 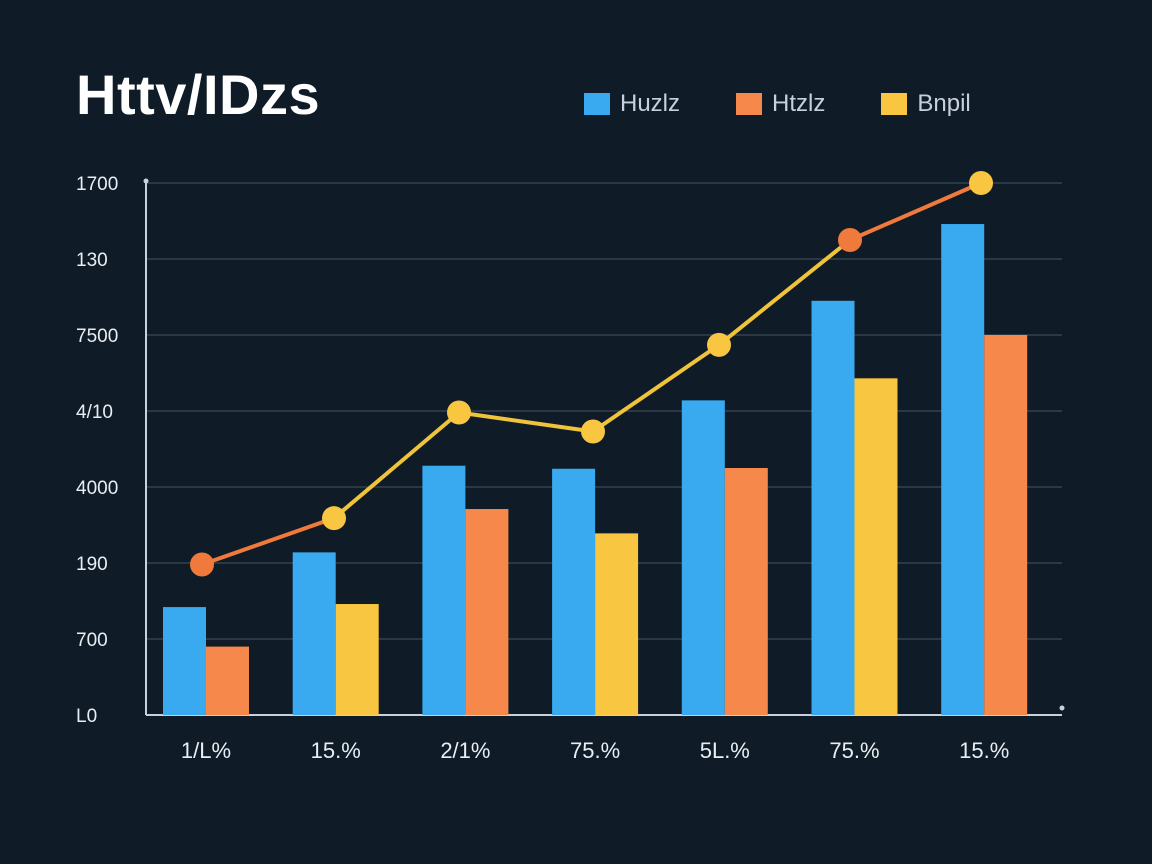 What do you see at coordinates (465, 750) in the screenshot?
I see `x-tick-label: 2/1%` at bounding box center [465, 750].